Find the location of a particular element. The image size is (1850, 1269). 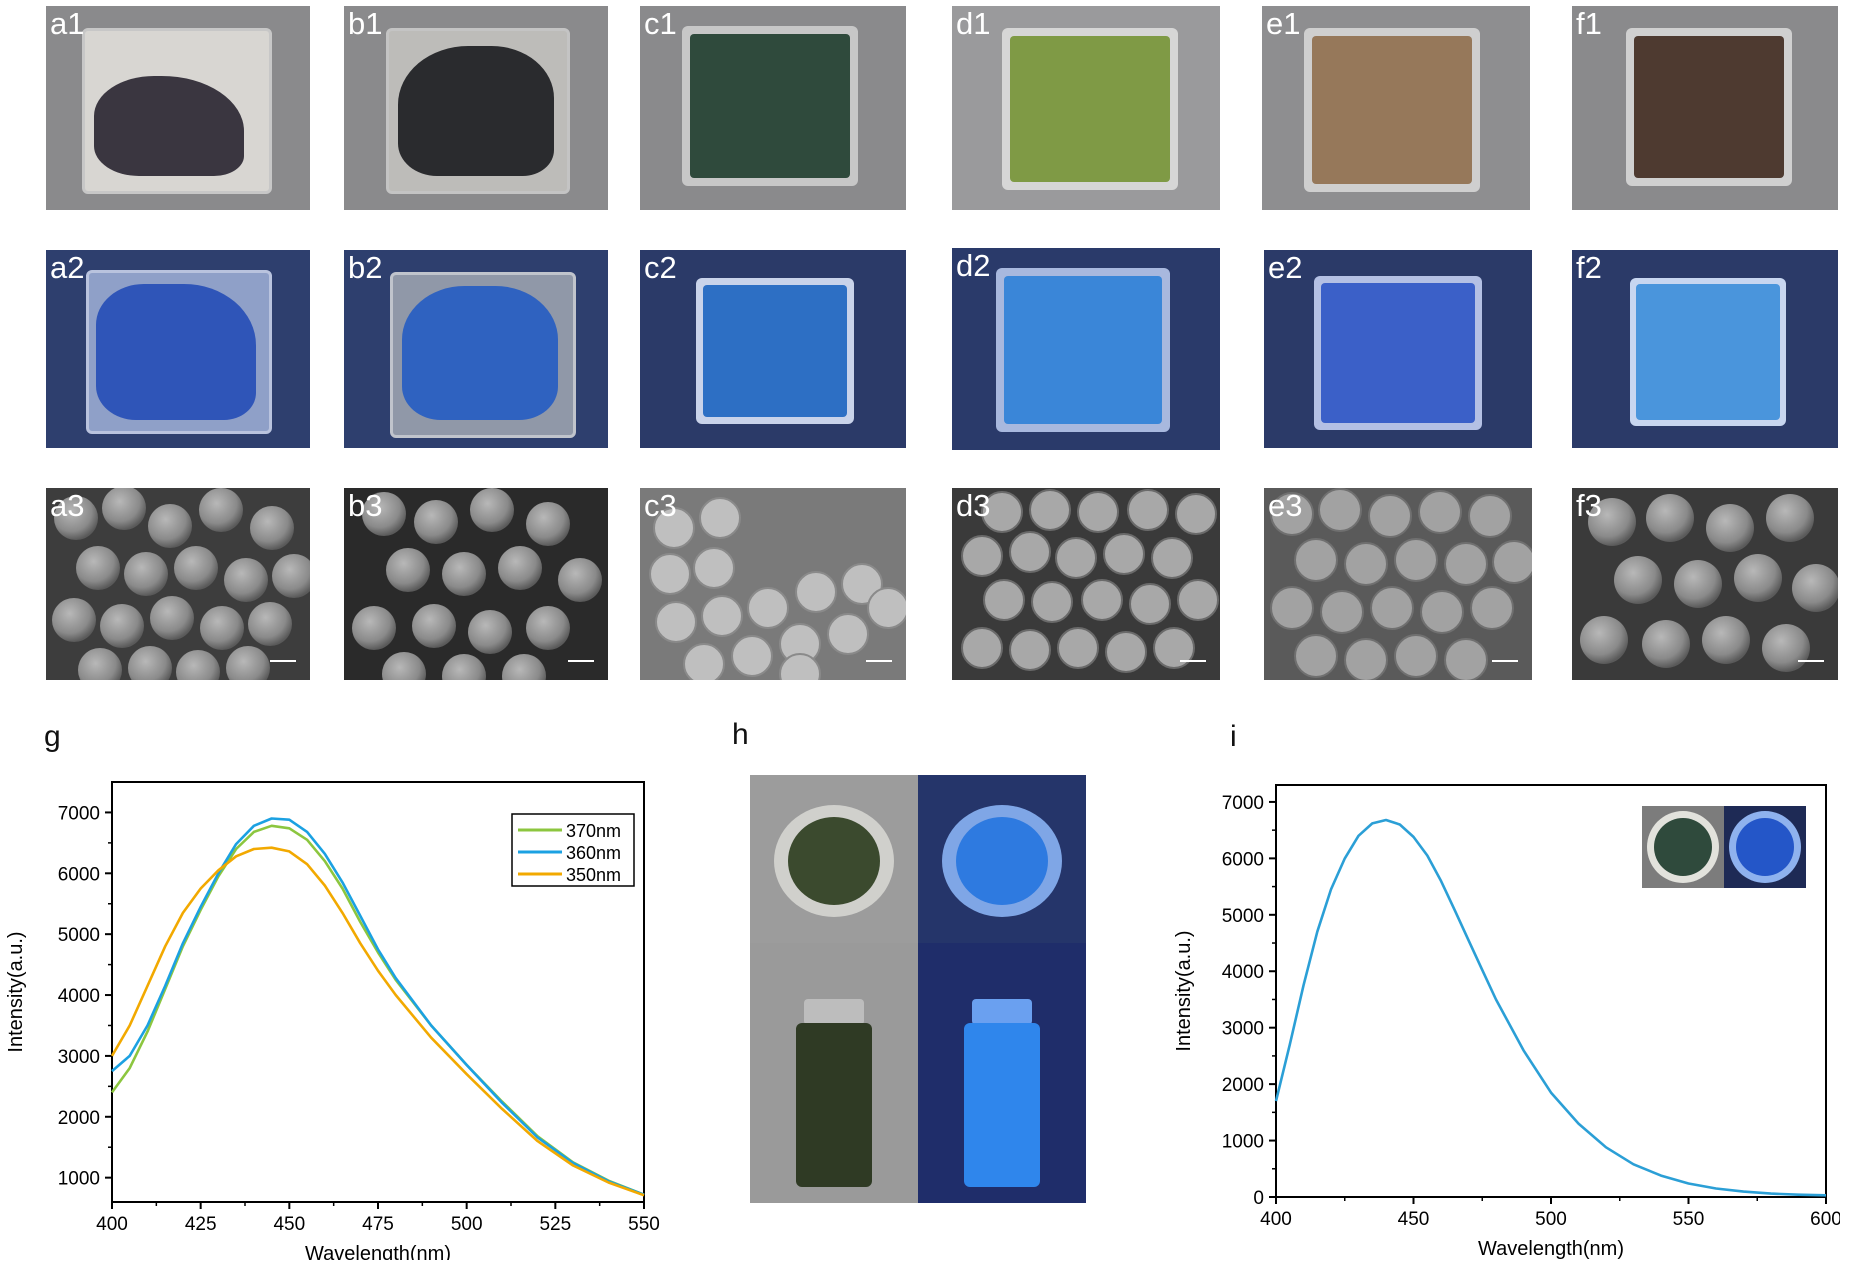

panel-letter-g: g is located at coordinates (52, 736).